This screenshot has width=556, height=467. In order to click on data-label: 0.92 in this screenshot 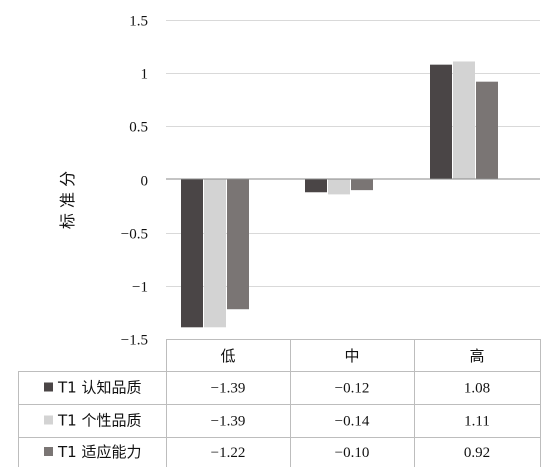, I will do `click(477, 453)`.